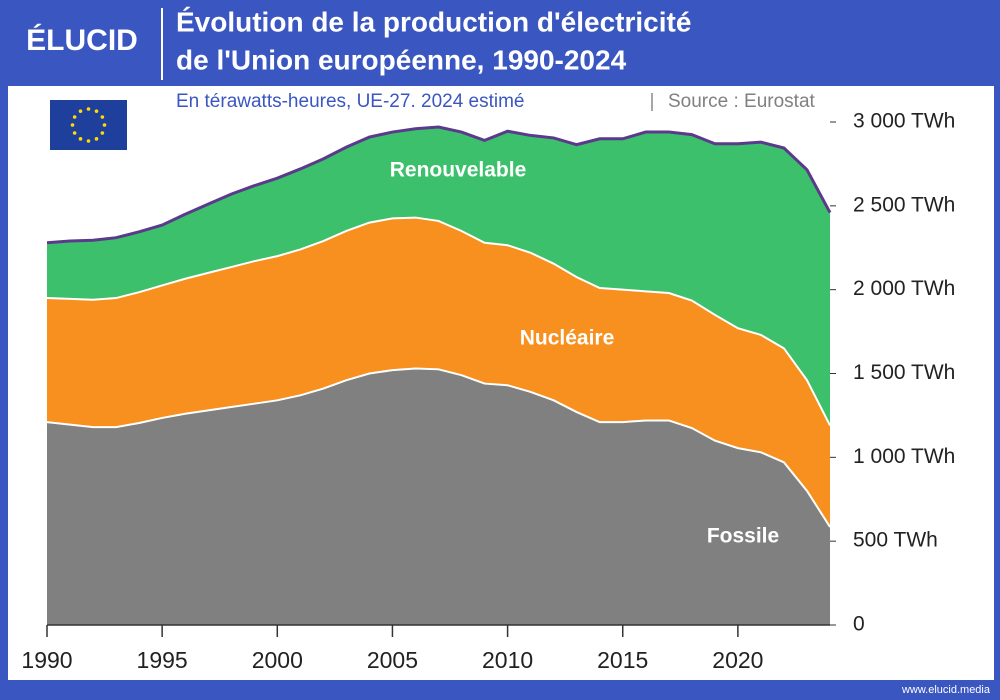  What do you see at coordinates (904, 288) in the screenshot?
I see `y-tick-label: 2 000 TWh` at bounding box center [904, 288].